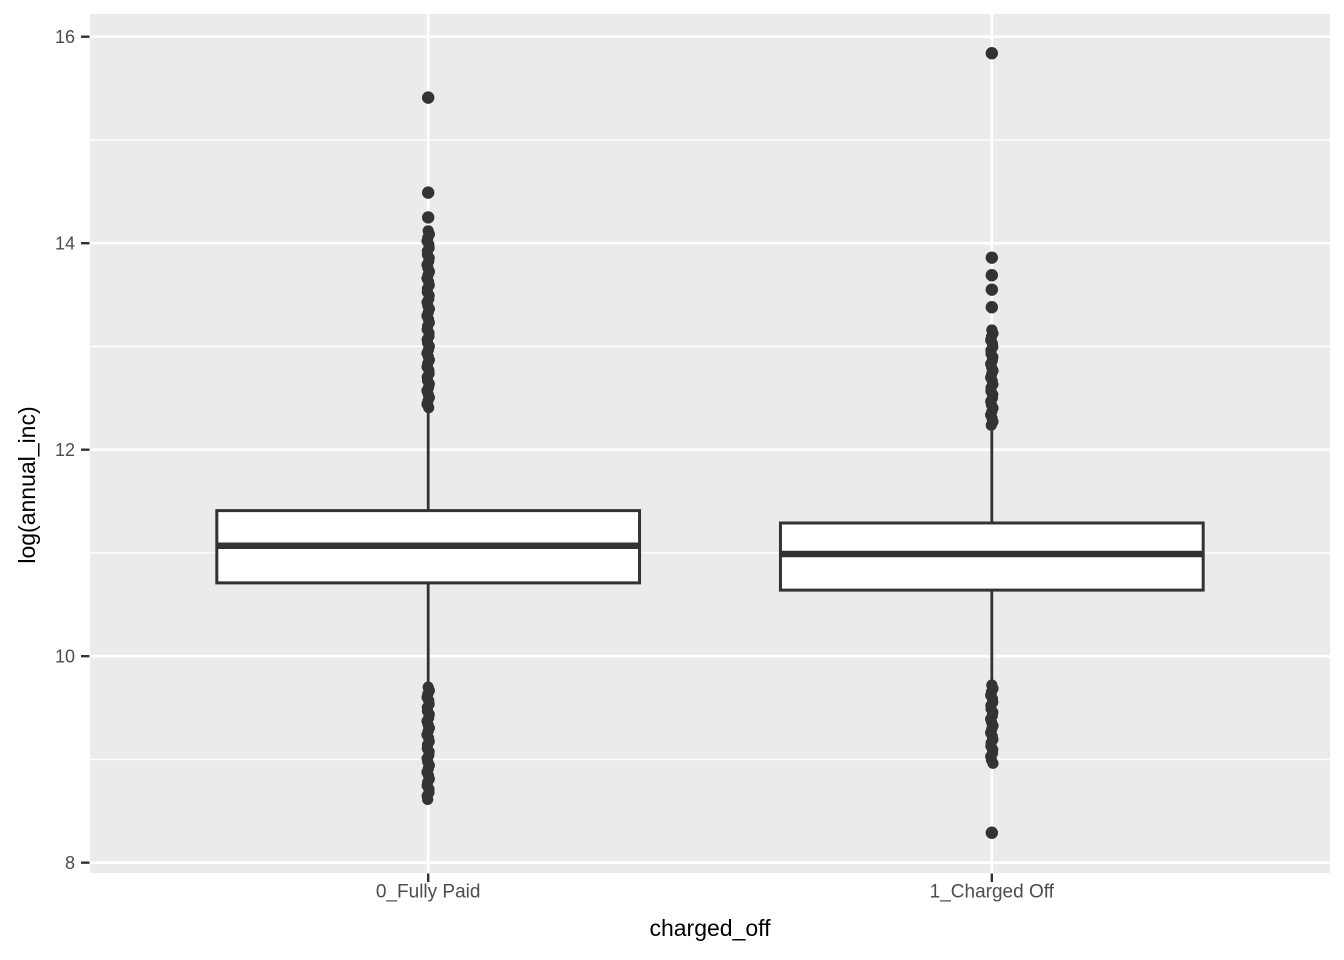  What do you see at coordinates (65, 450) in the screenshot?
I see `y-tick-label: 12` at bounding box center [65, 450].